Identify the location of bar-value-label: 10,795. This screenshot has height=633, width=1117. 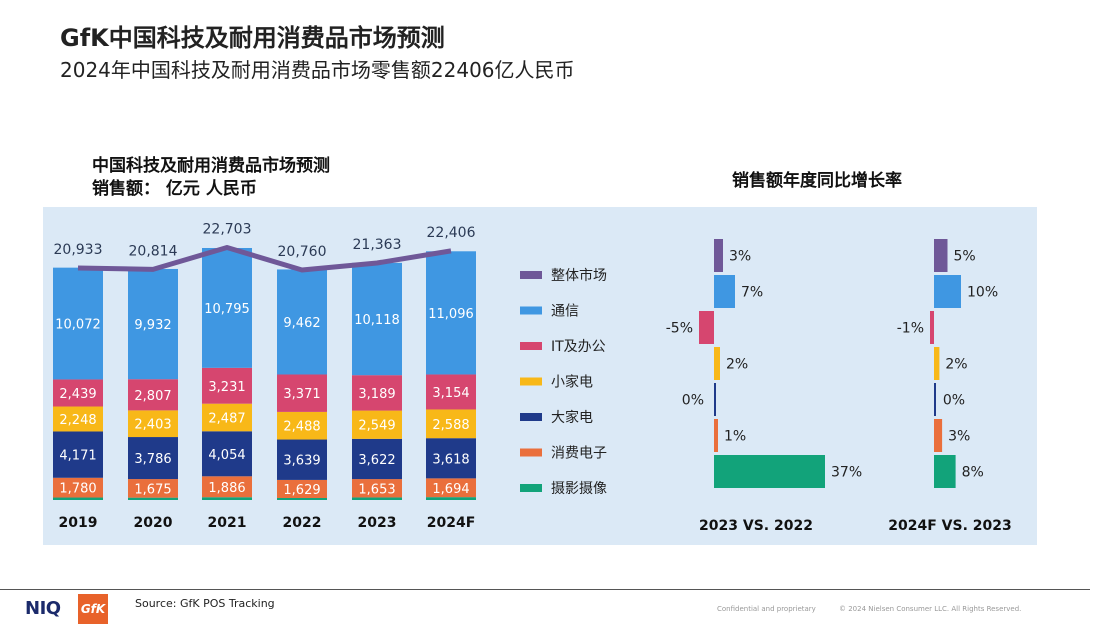
(227, 309).